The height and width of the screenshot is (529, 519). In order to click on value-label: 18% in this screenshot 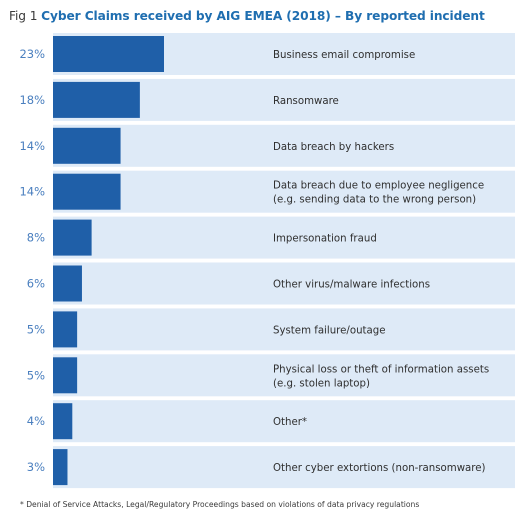, I will do `click(32, 100)`.